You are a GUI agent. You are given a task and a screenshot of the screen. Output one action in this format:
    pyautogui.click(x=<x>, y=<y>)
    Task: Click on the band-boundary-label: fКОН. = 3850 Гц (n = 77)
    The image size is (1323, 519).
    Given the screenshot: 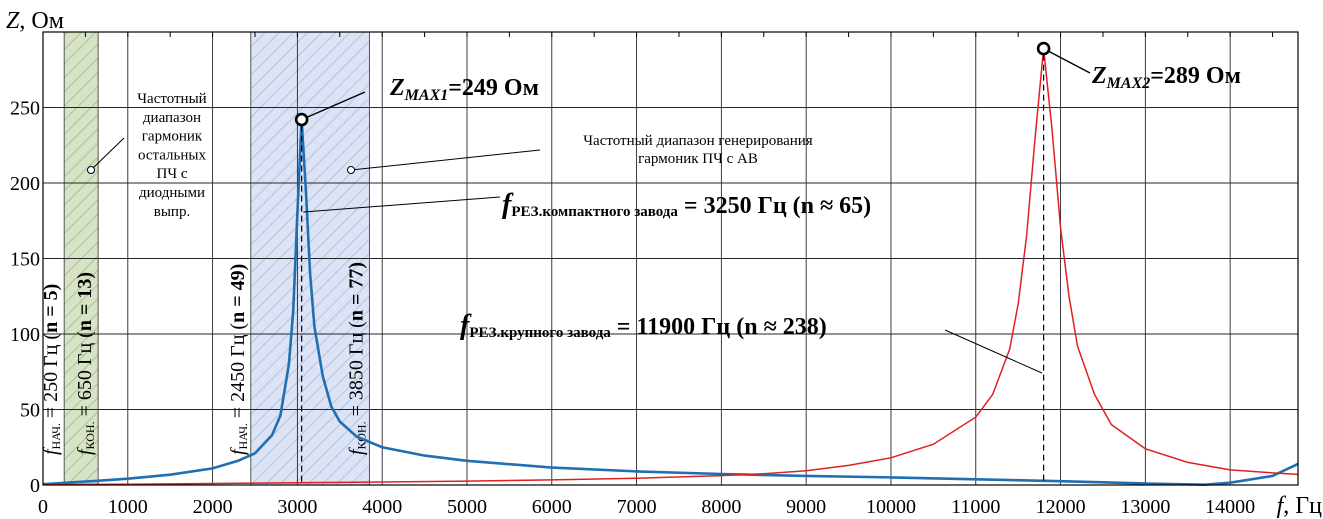 What is the action you would take?
    pyautogui.click(x=356, y=358)
    